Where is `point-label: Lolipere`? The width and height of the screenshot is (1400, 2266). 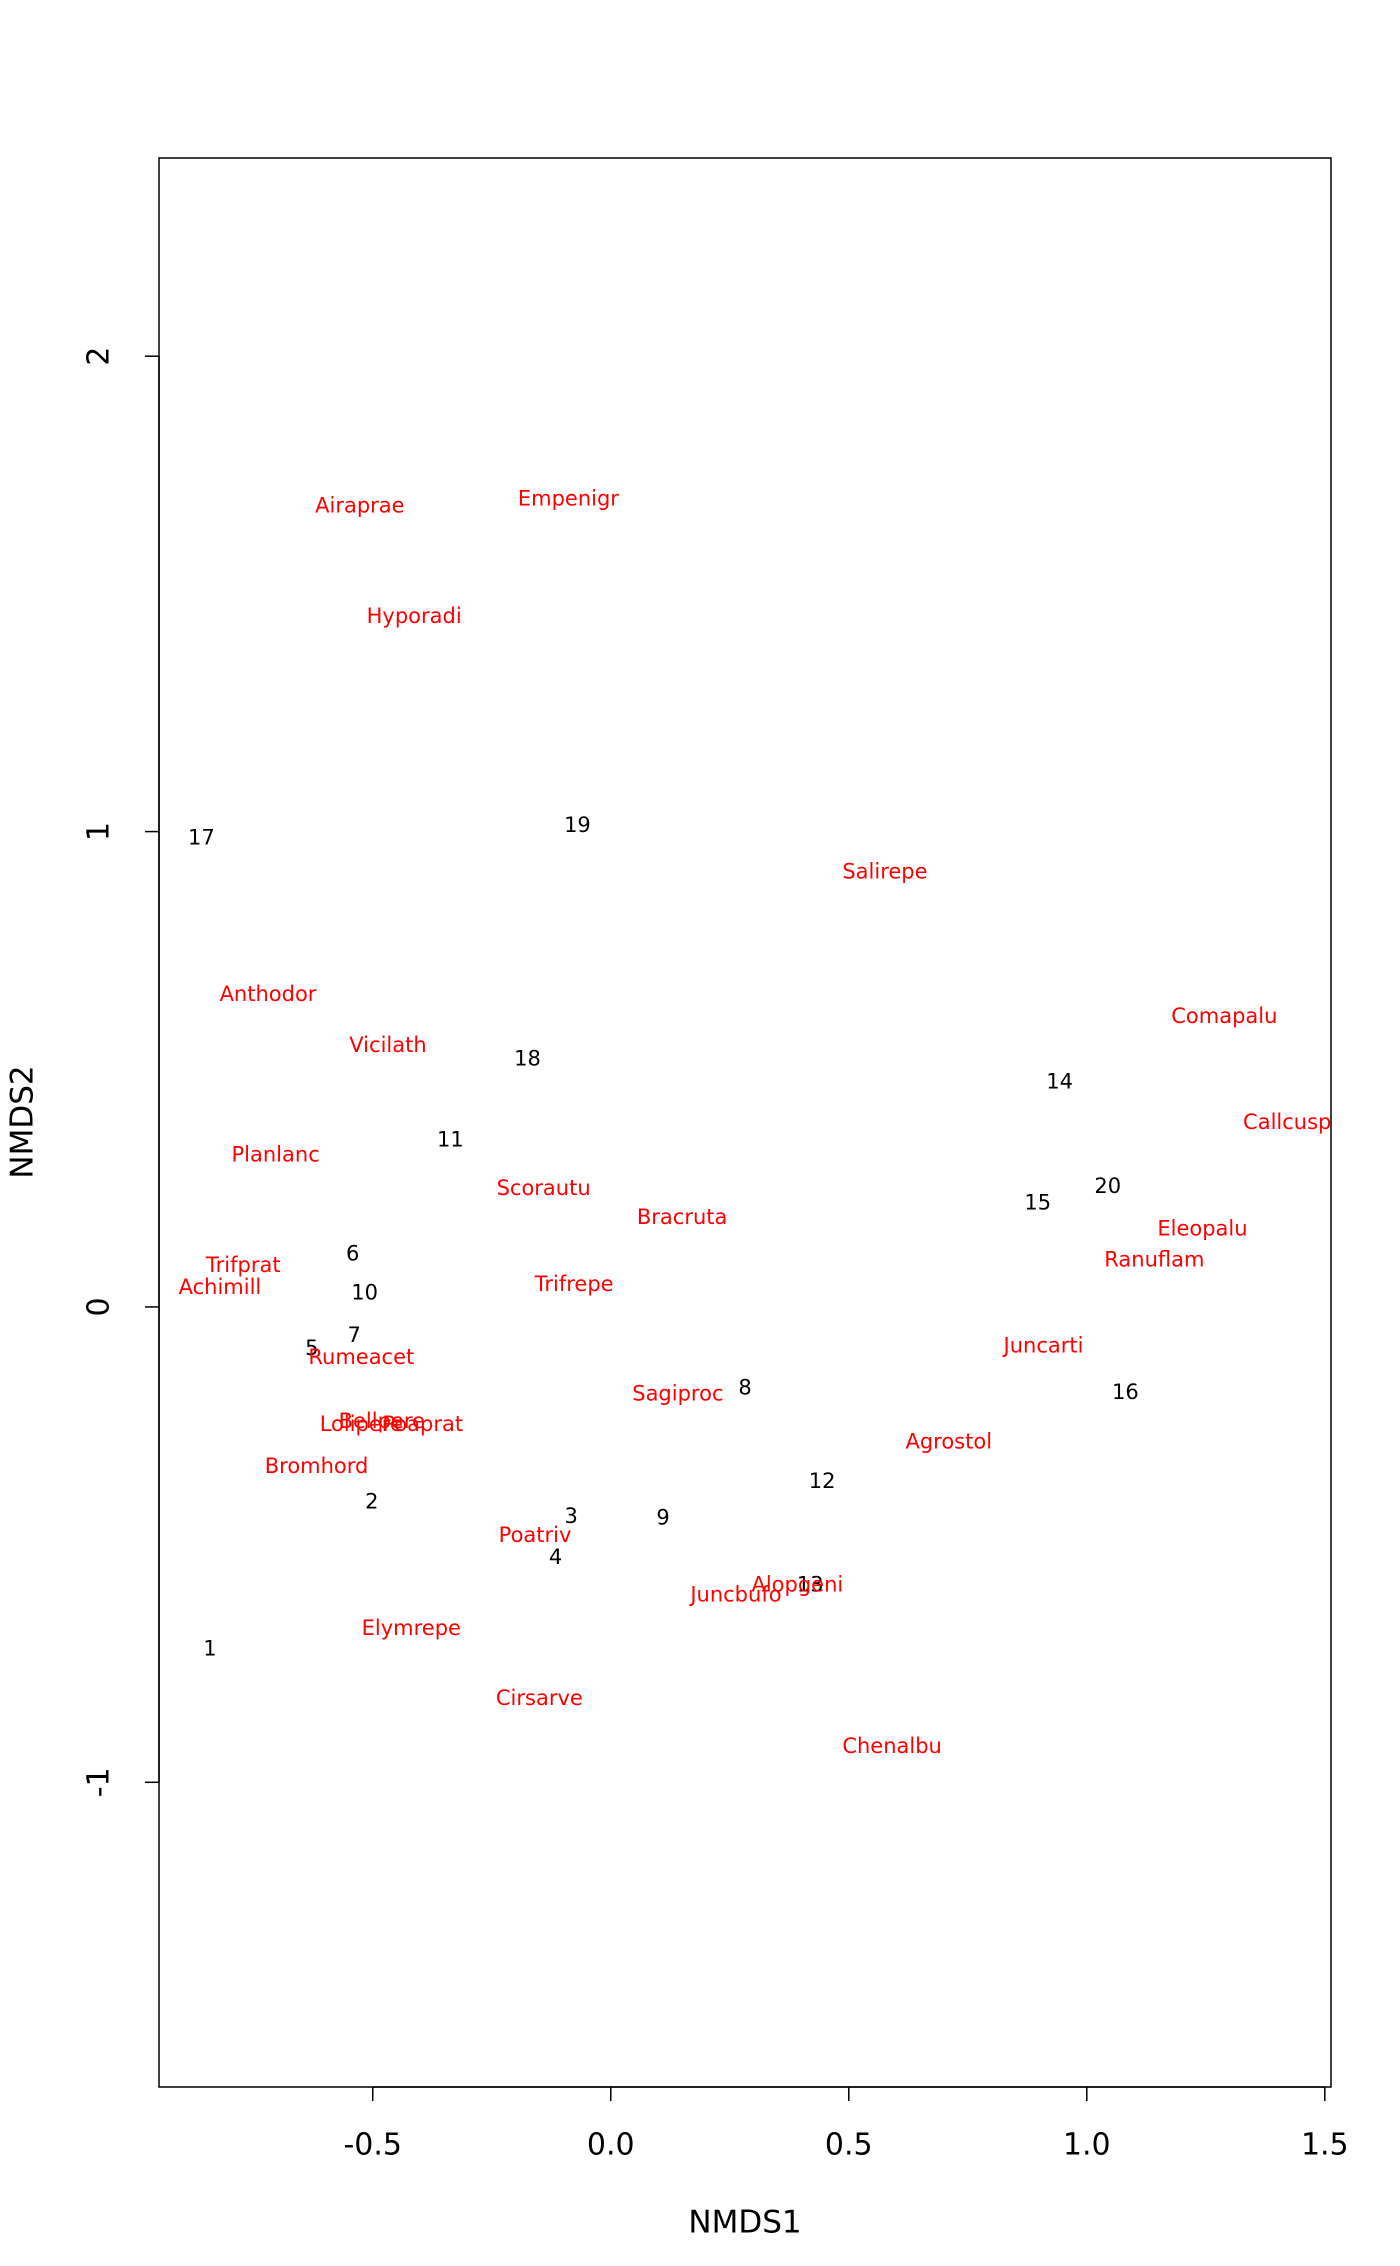 point-label: Lolipere is located at coordinates (361, 1424).